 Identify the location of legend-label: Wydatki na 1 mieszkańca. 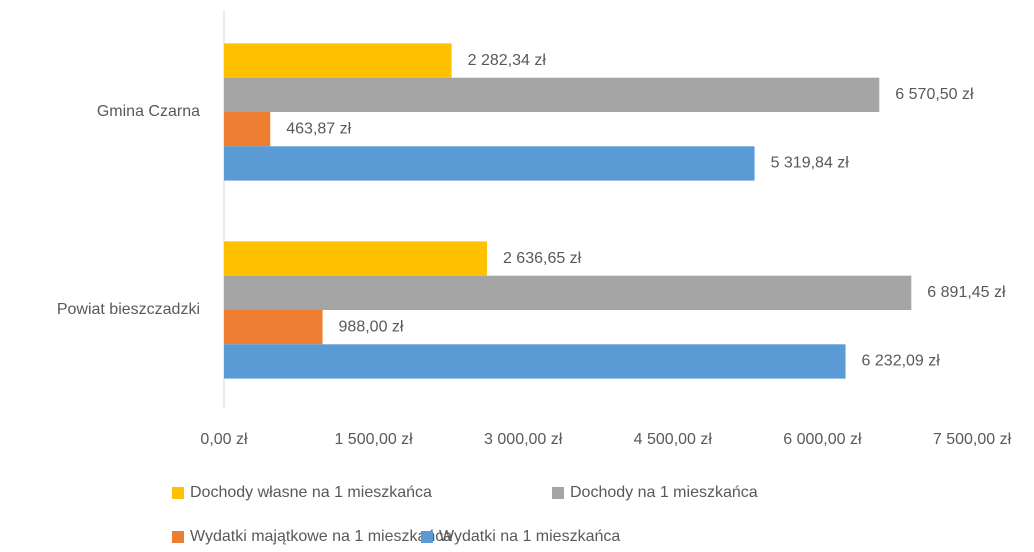
(529, 536).